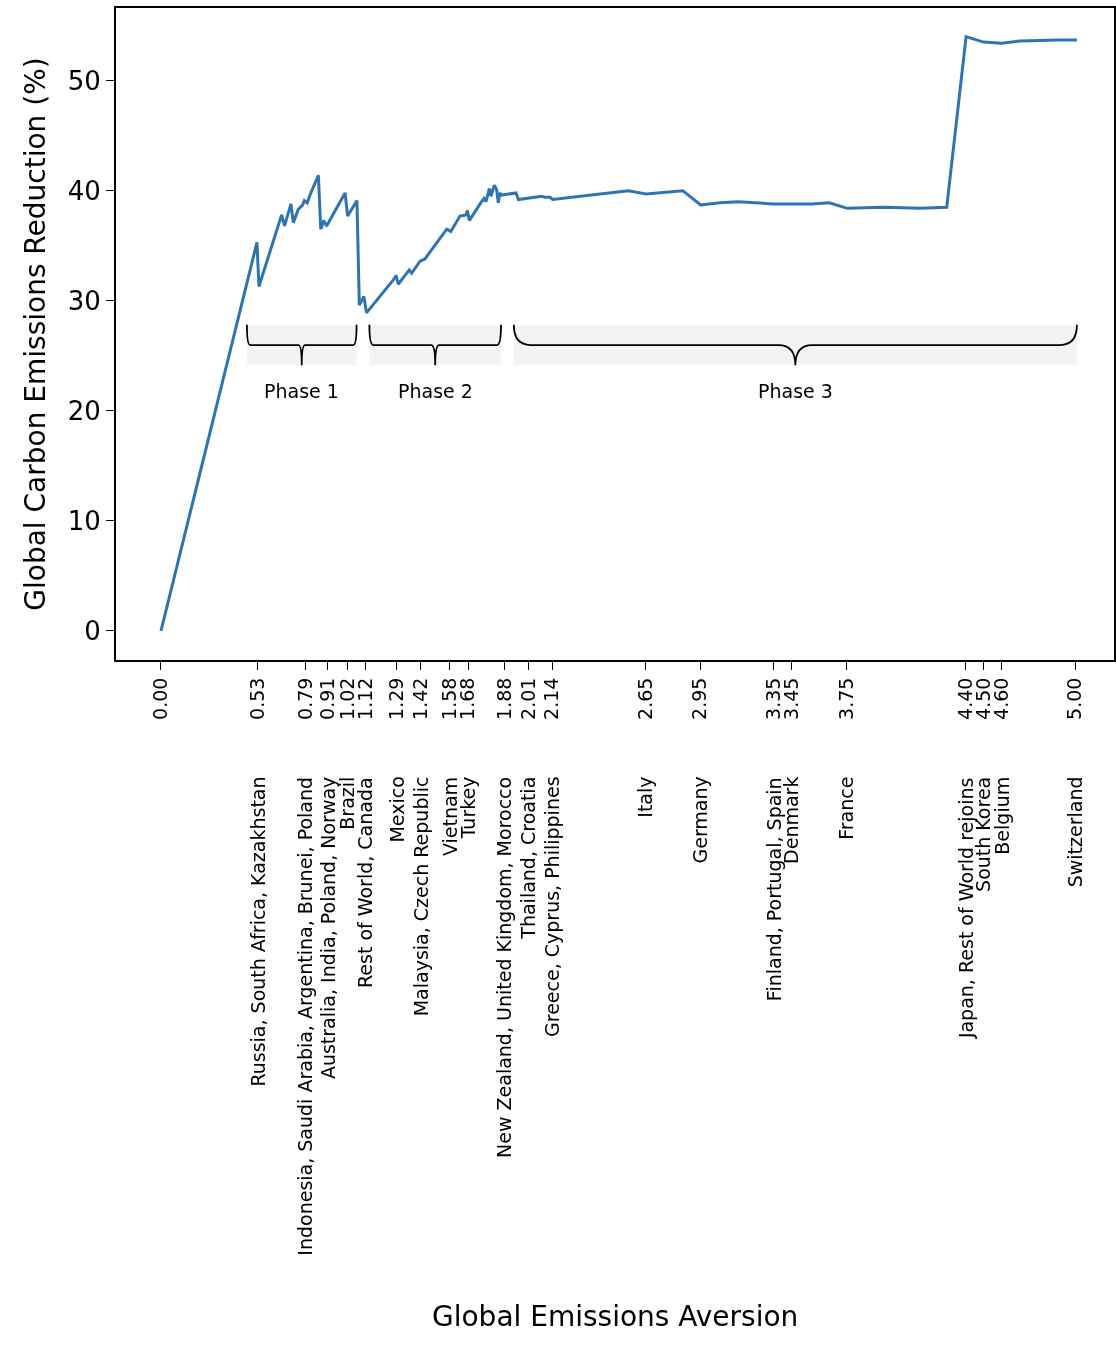 This screenshot has width=1116, height=1346. What do you see at coordinates (84, 300) in the screenshot?
I see `y-tick-label: 30` at bounding box center [84, 300].